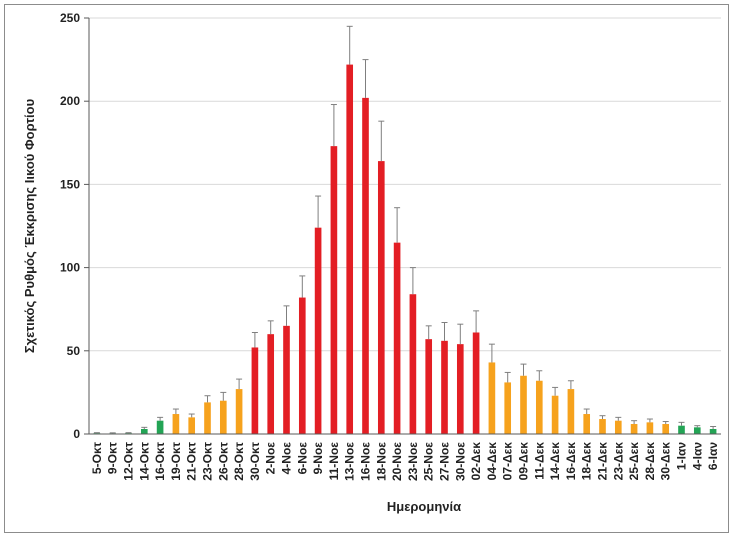 The image size is (735, 539). Describe the element at coordinates (603, 461) in the screenshot. I see `x-tick-label: 21-Δεκ` at that location.